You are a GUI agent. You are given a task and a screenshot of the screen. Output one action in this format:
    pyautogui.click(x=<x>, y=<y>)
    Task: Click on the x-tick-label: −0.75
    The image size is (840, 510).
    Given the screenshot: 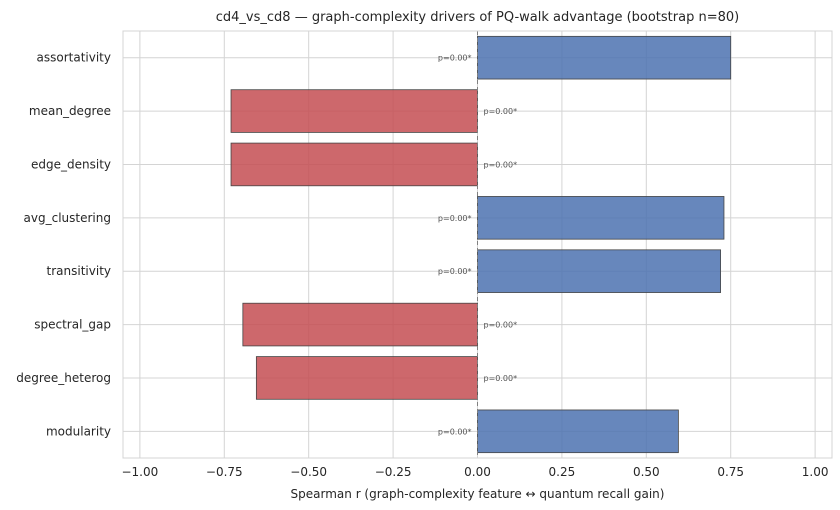 What is the action you would take?
    pyautogui.click(x=224, y=472)
    